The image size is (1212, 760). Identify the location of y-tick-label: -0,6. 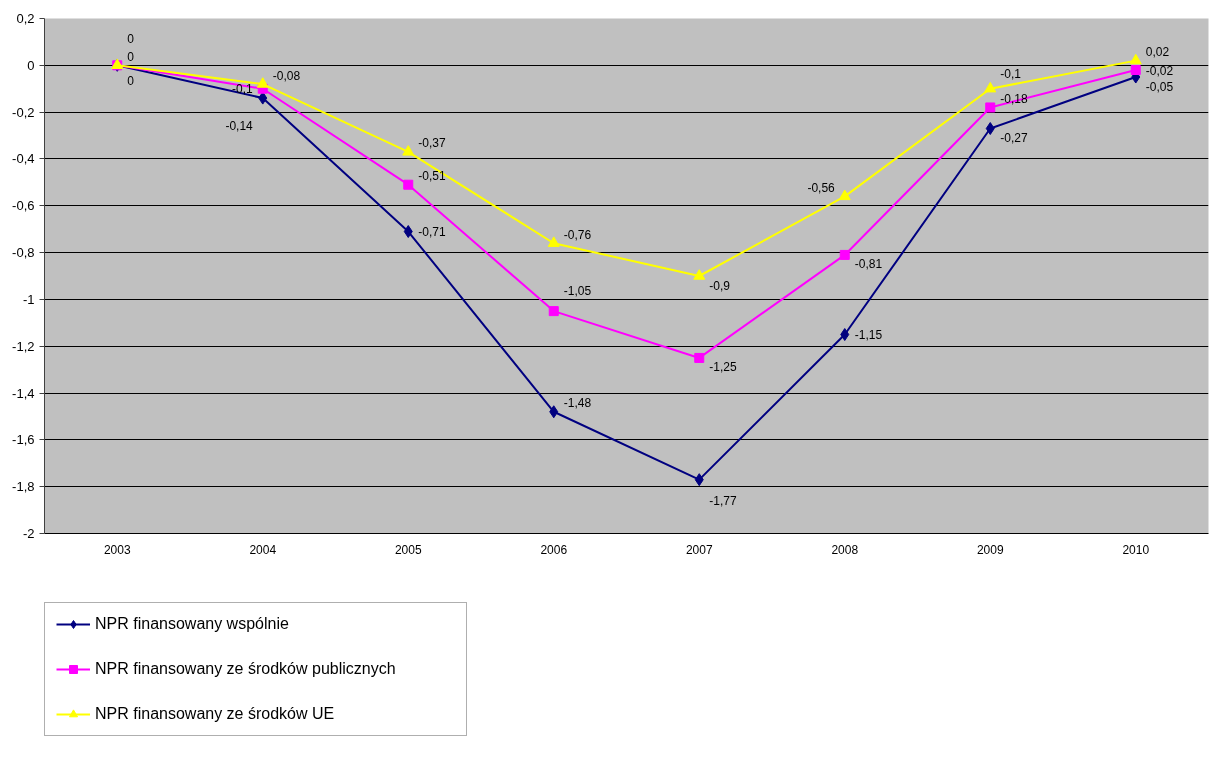
(23, 206).